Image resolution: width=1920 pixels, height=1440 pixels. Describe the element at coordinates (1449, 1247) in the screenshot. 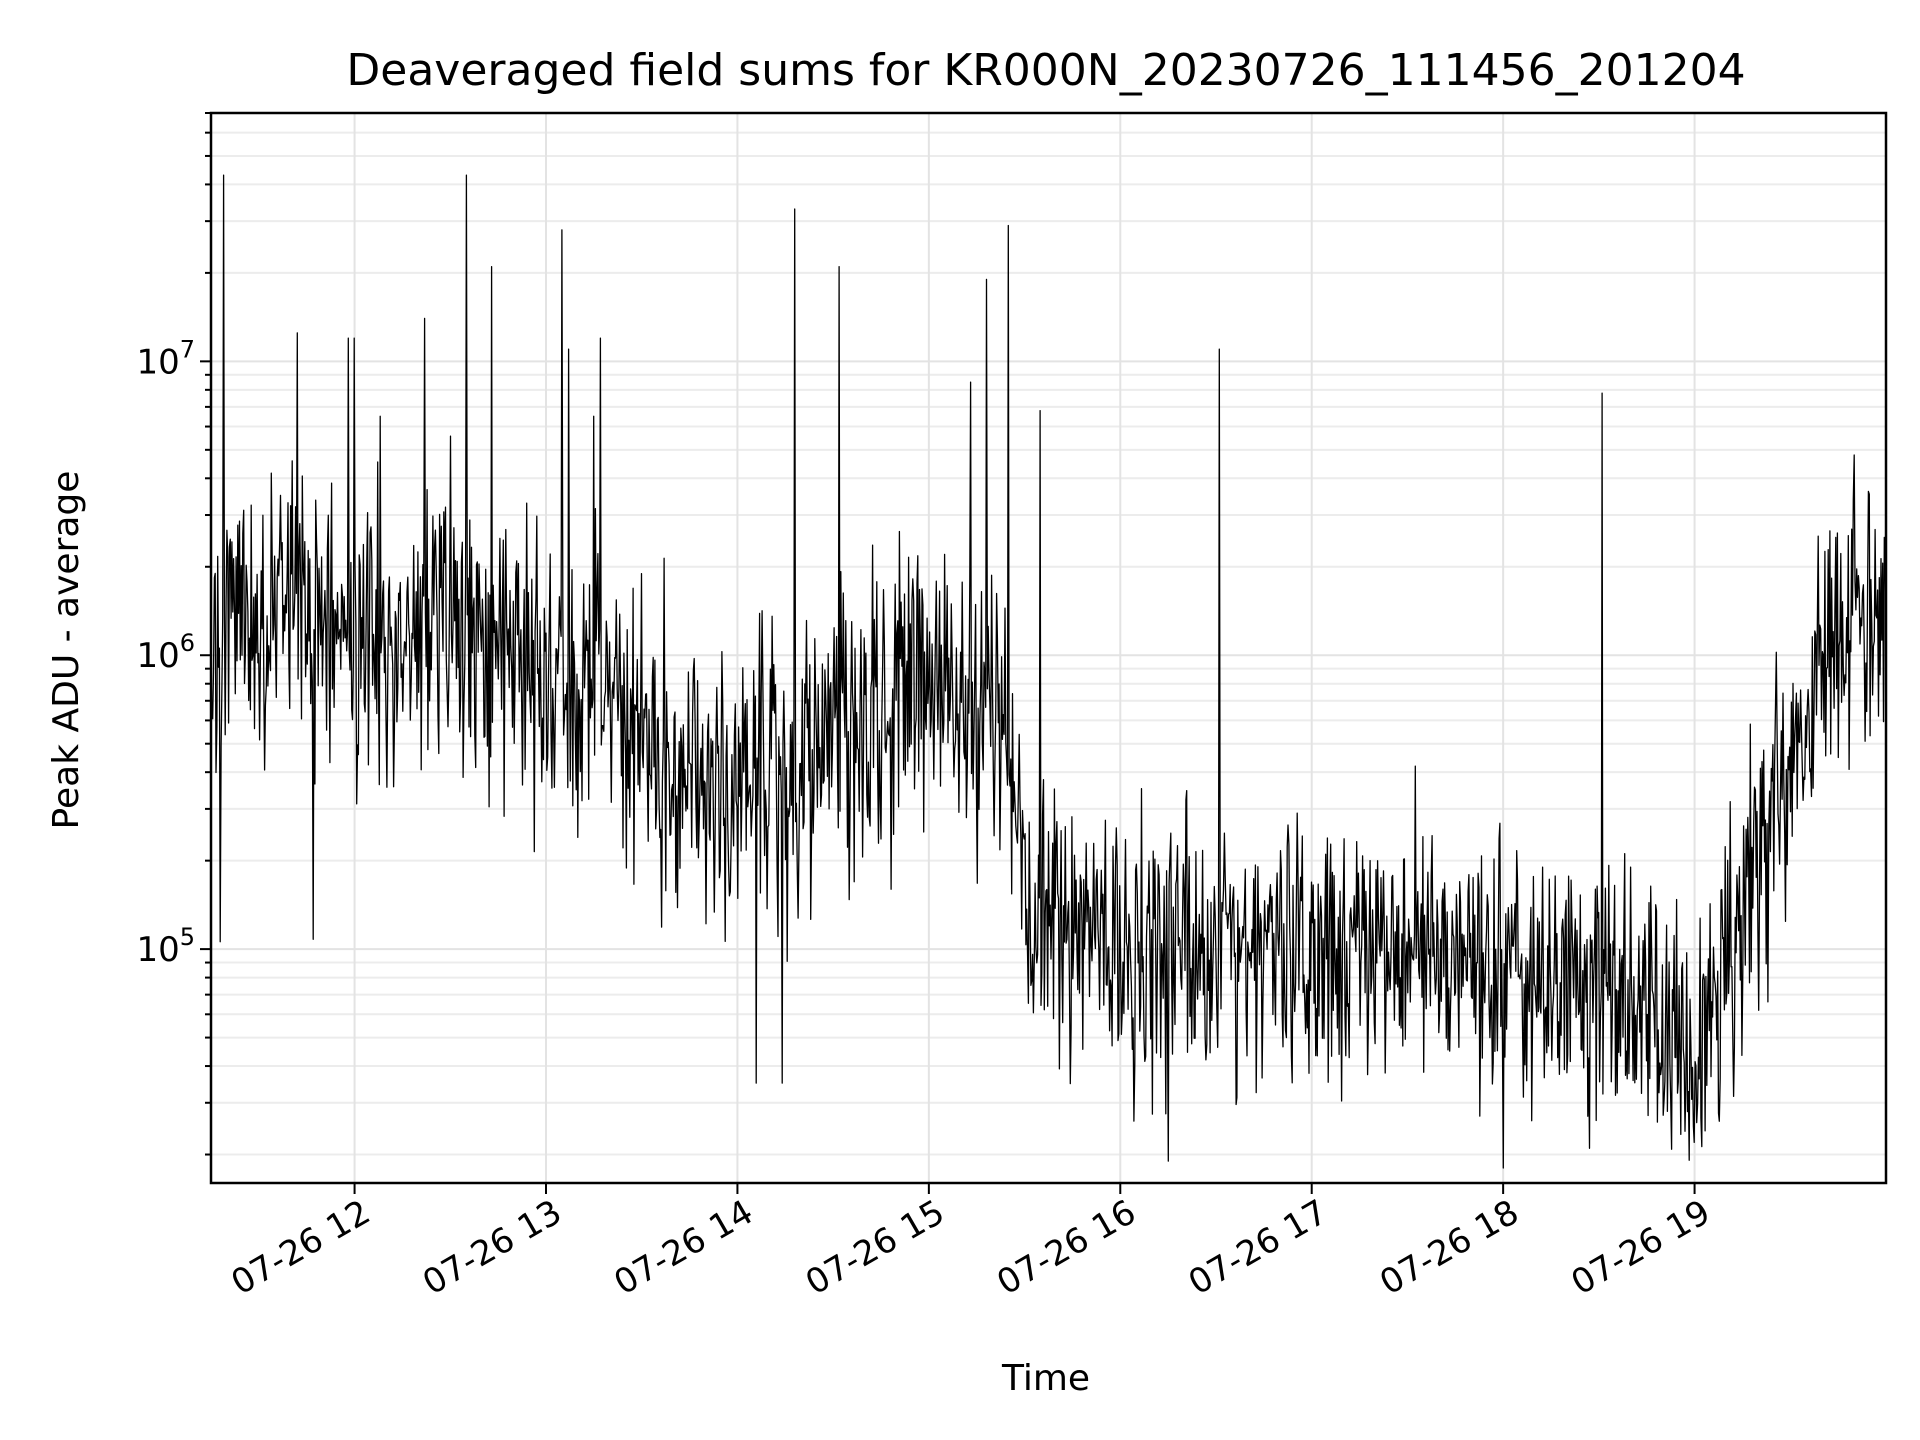

I see `x-tick-label: 07-26 18` at that location.